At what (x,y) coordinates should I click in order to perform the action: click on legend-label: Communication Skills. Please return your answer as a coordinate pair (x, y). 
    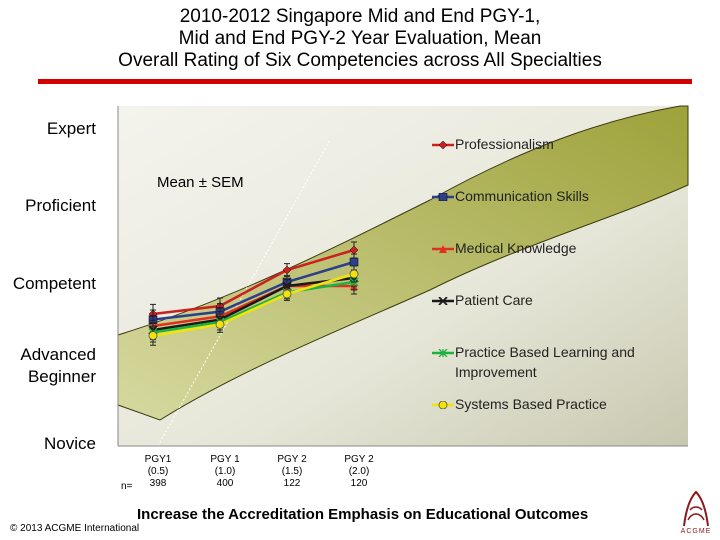
    Looking at the image, I should click on (522, 196).